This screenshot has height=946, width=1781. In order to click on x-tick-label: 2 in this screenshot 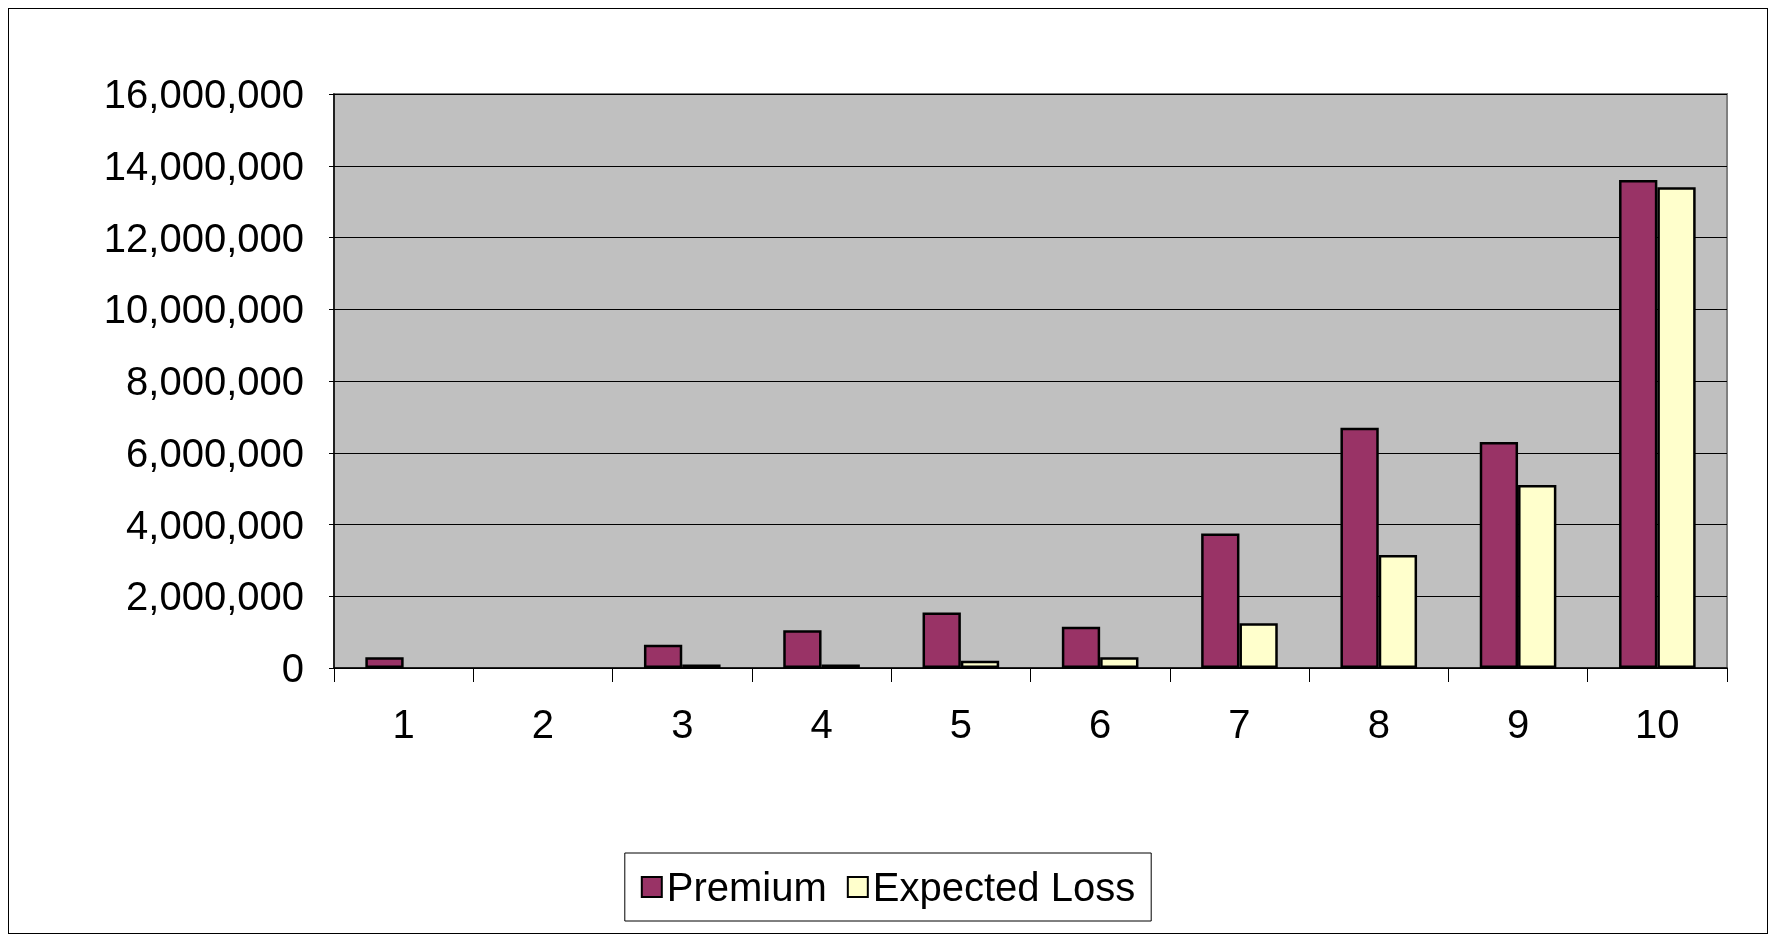, I will do `click(543, 724)`.